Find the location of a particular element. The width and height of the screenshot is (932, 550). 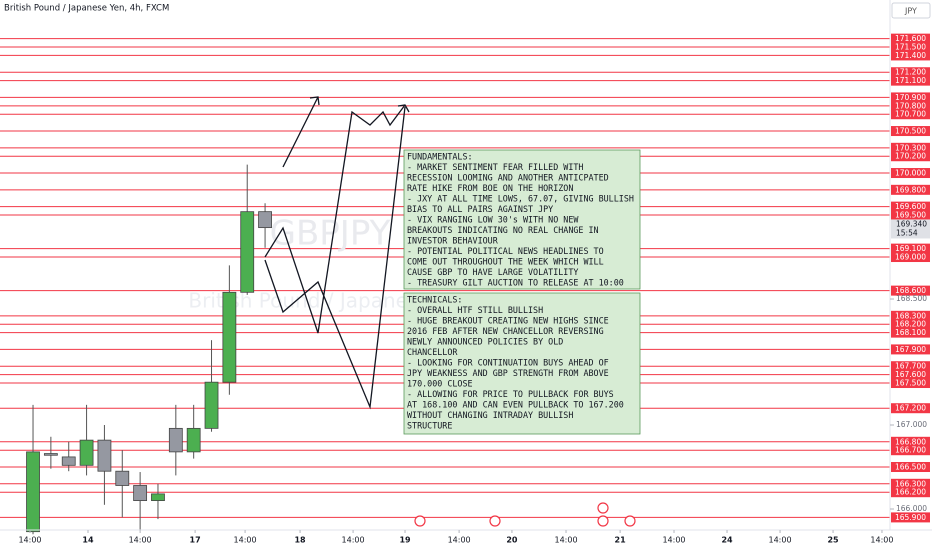

note-line: TECHNICALS: is located at coordinates (434, 300).